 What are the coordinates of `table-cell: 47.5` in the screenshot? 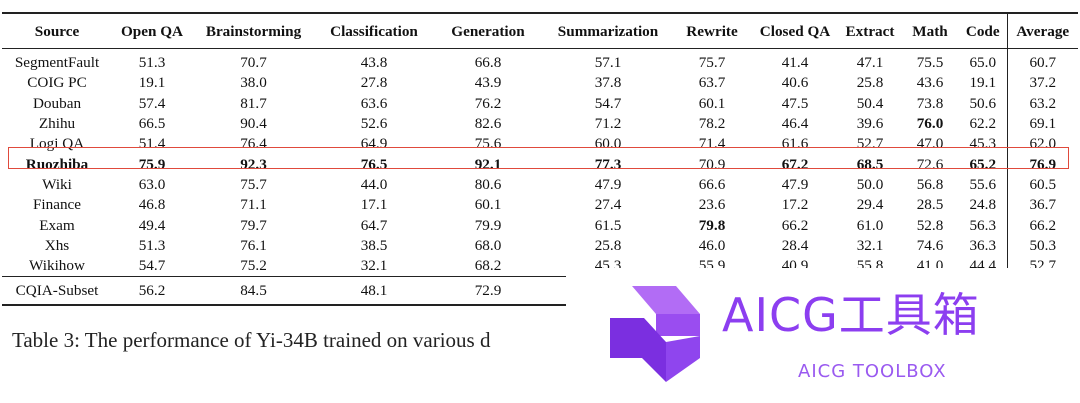 It's located at (795, 103).